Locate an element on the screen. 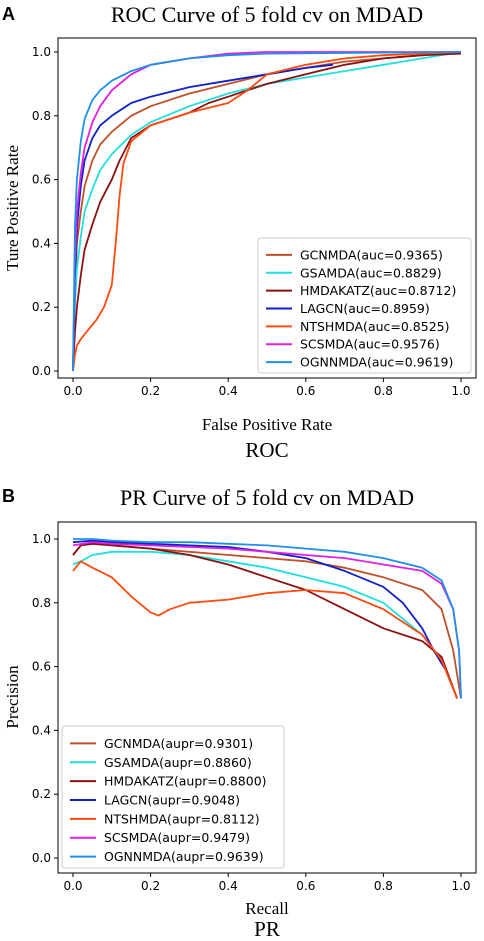 This screenshot has width=484, height=941. roc-y-axis-label: Ture Positive Rate is located at coordinates (12, 208).